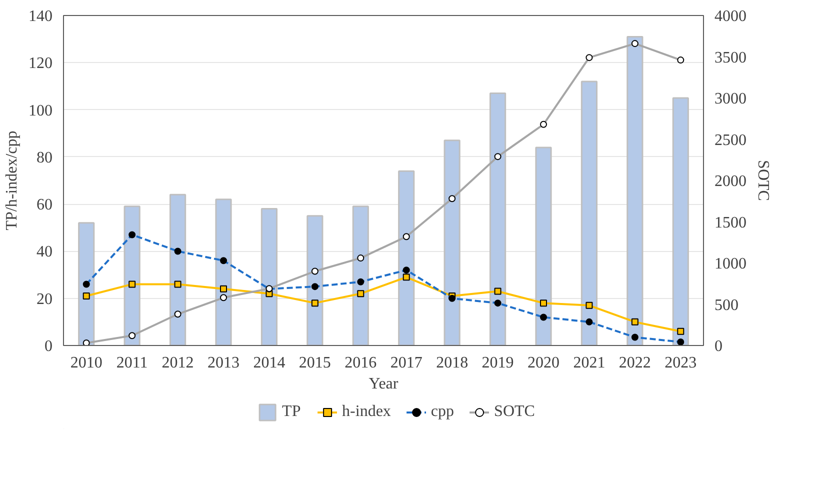 The image size is (816, 484). Describe the element at coordinates (383, 384) in the screenshot. I see `x-axis-title: Year` at that location.